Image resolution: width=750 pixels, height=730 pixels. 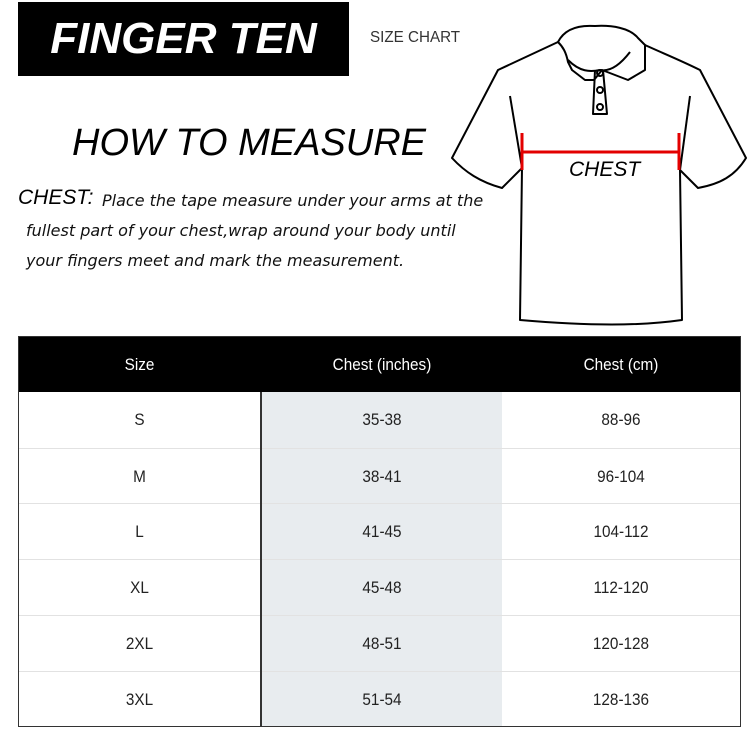 I want to click on chest-heading: CHEST:, so click(x=56, y=197).